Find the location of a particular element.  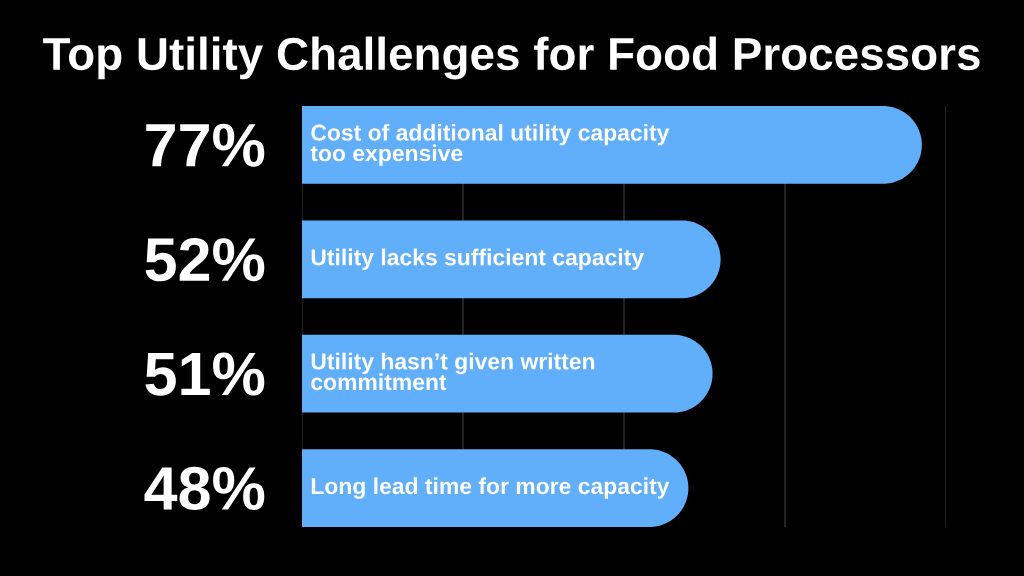

y-tick-label: Cost of additional utility capacity too expensive is located at coordinates (490, 144).